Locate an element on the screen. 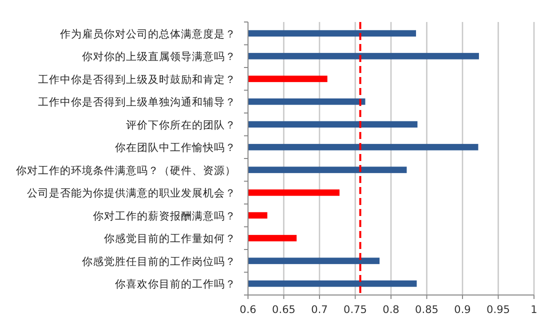 This screenshot has width=560, height=329. x-tick-label: 0.7 is located at coordinates (319, 310).